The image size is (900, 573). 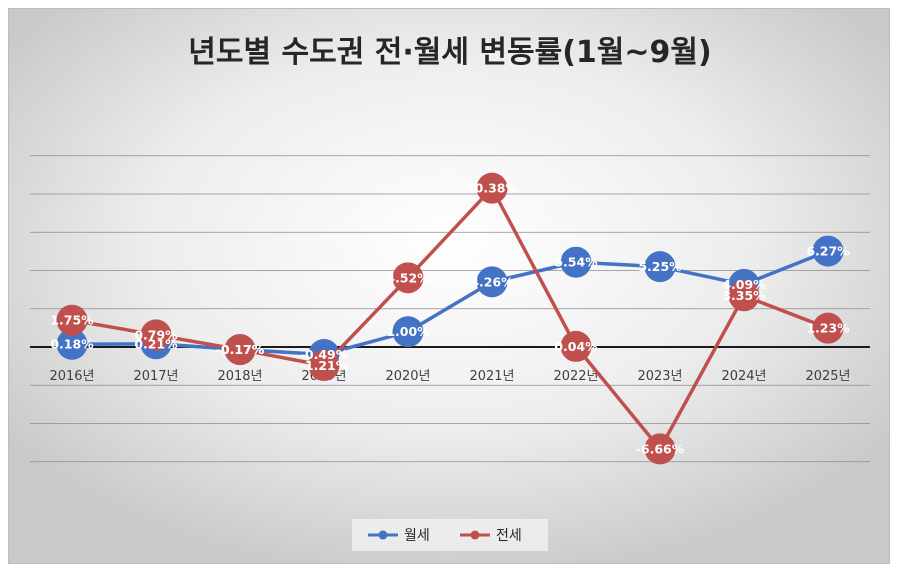 I want to click on data-label: 5.25%, so click(x=660, y=266).